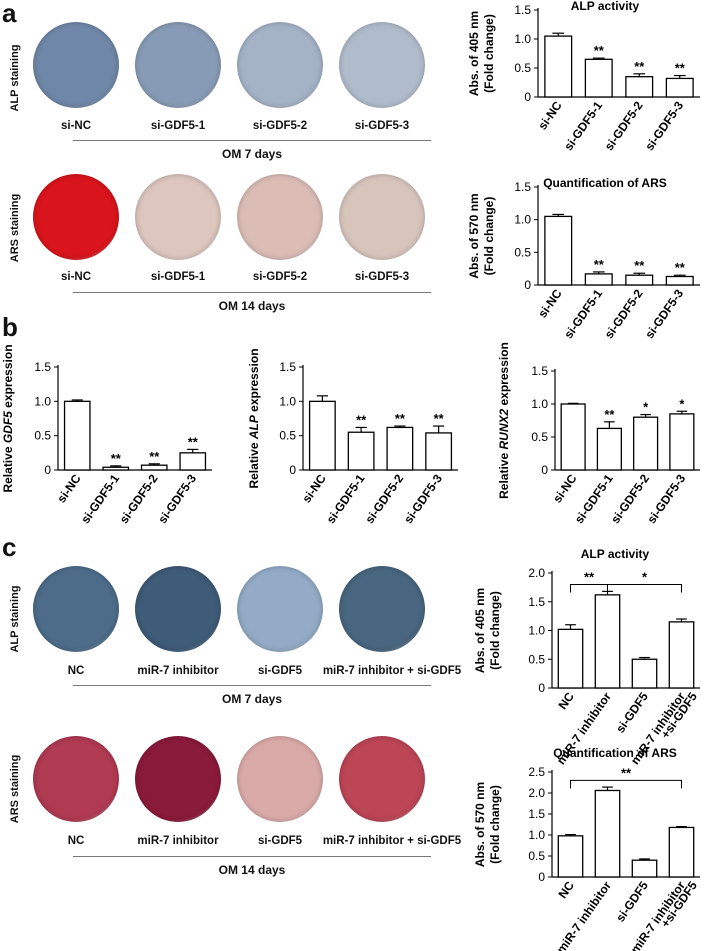  What do you see at coordinates (624, 313) in the screenshot?
I see `x-tick-label: si-GDF5-2` at bounding box center [624, 313].